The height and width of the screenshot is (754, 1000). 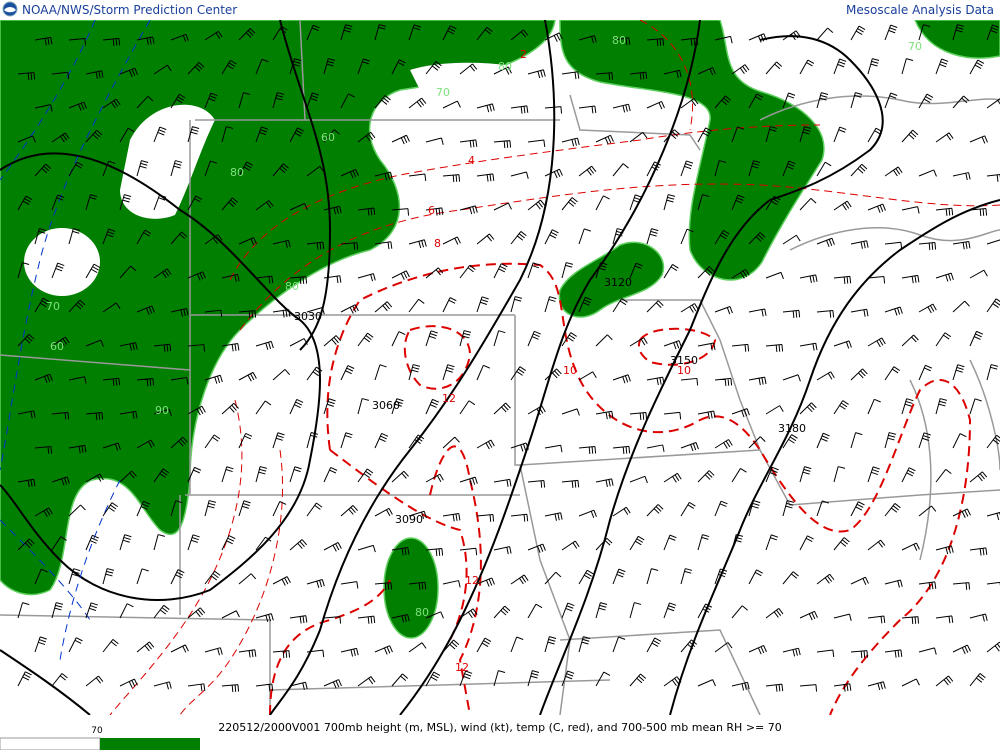 I want to click on rh-label: 70, so click(x=915, y=46).